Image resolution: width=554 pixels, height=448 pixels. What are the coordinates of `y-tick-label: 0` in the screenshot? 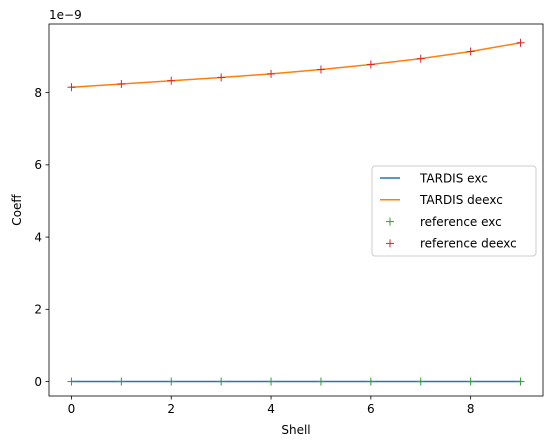 It's located at (38, 382).